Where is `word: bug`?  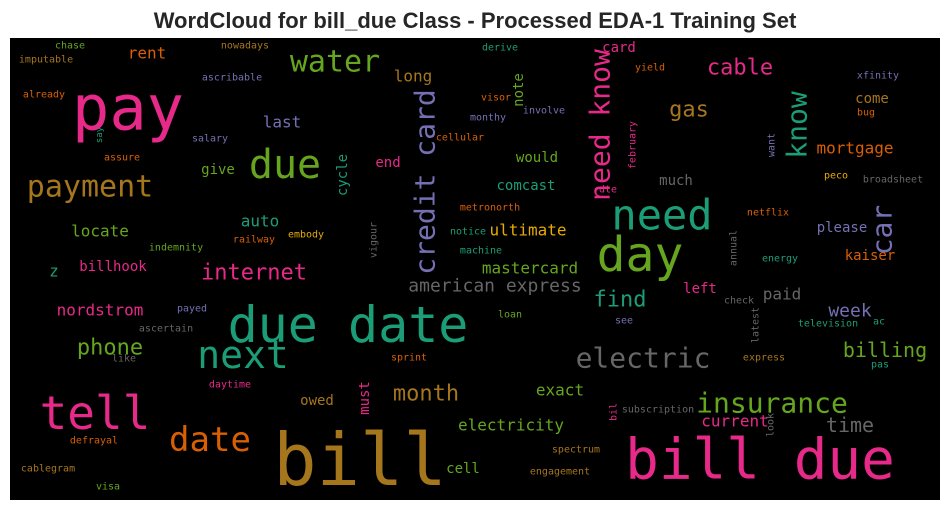 word: bug is located at coordinates (866, 113).